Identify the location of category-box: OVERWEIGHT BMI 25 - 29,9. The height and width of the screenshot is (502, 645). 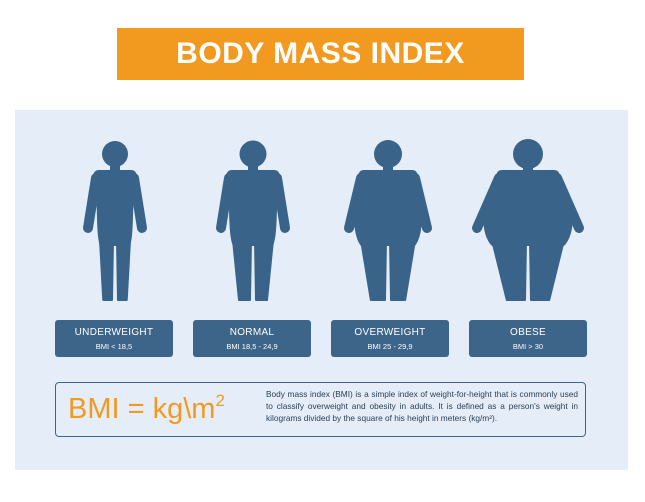
(390, 338).